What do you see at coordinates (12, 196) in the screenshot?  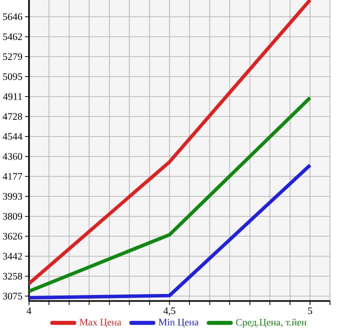 I see `y-tick-label: 3993` at bounding box center [12, 196].